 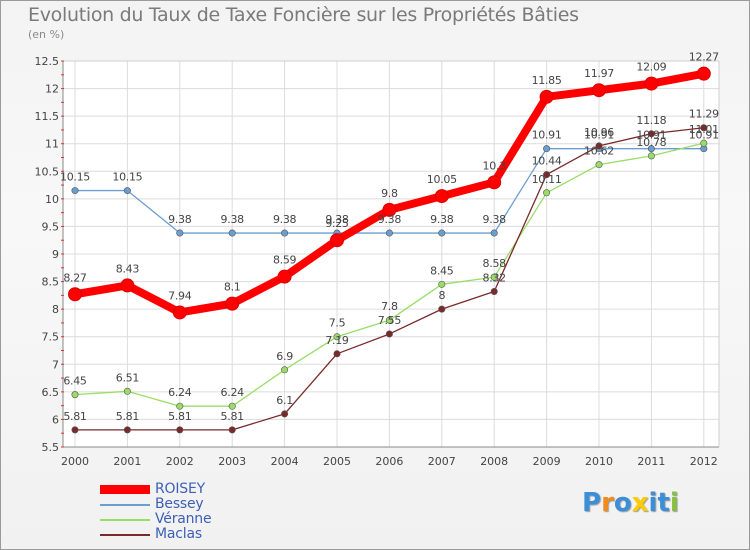 I want to click on y-tick-label: 9, so click(x=55, y=254).